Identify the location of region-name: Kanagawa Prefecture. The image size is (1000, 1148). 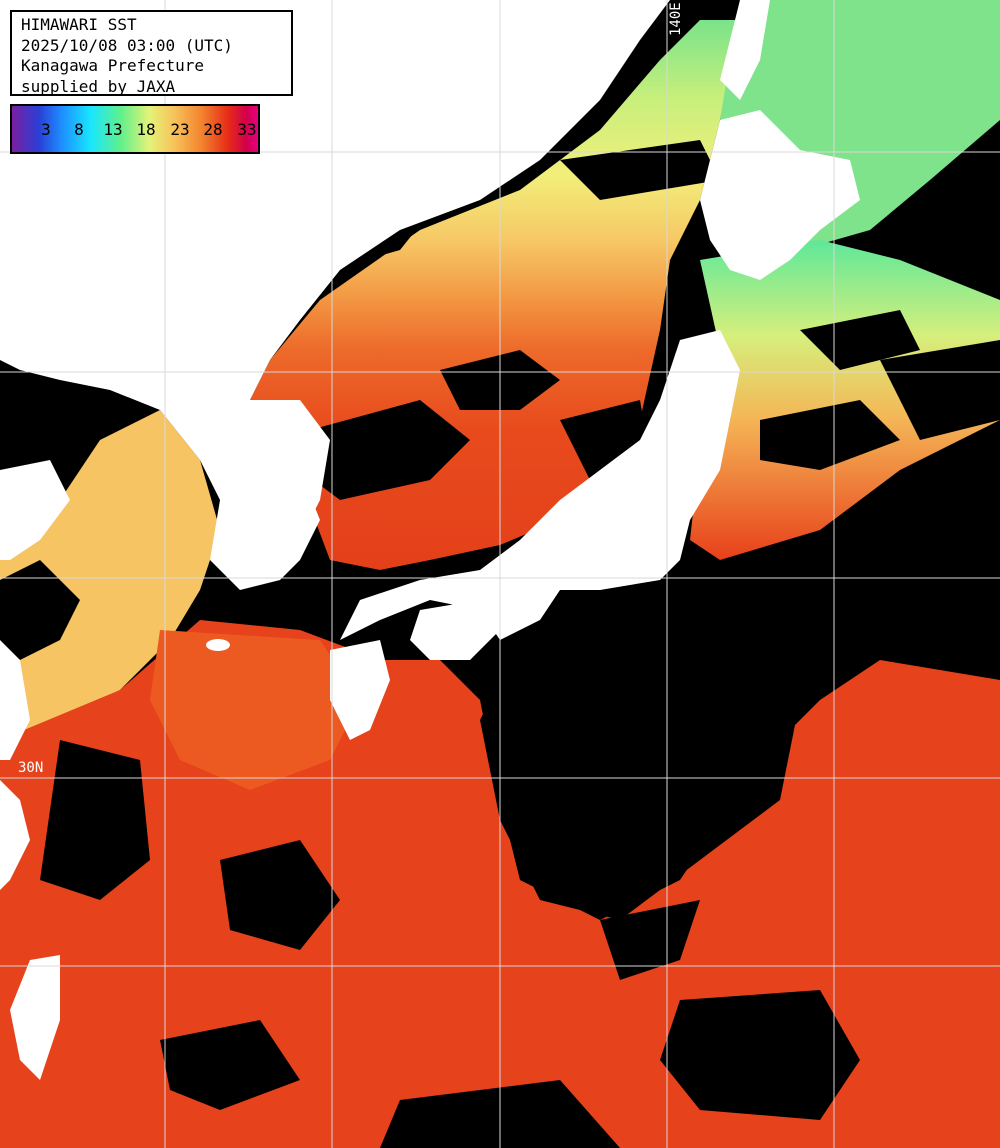
(113, 65).